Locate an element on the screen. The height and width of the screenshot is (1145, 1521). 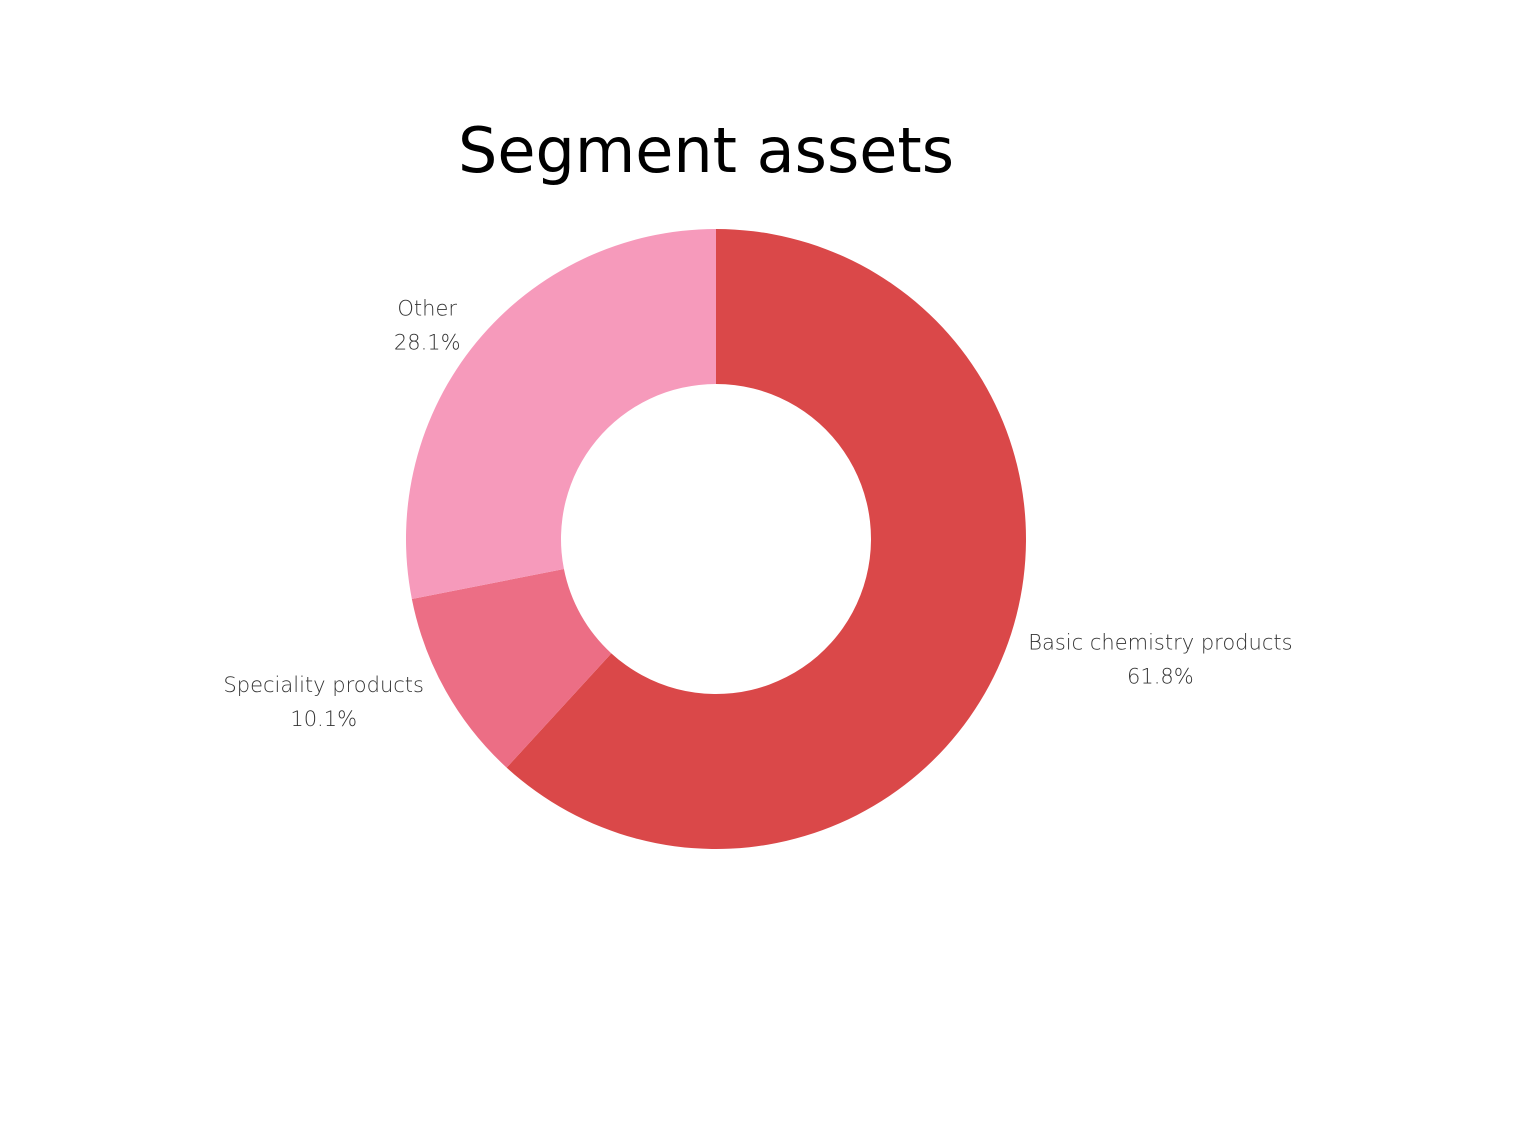
value-label: 28.1% is located at coordinates (427, 342).